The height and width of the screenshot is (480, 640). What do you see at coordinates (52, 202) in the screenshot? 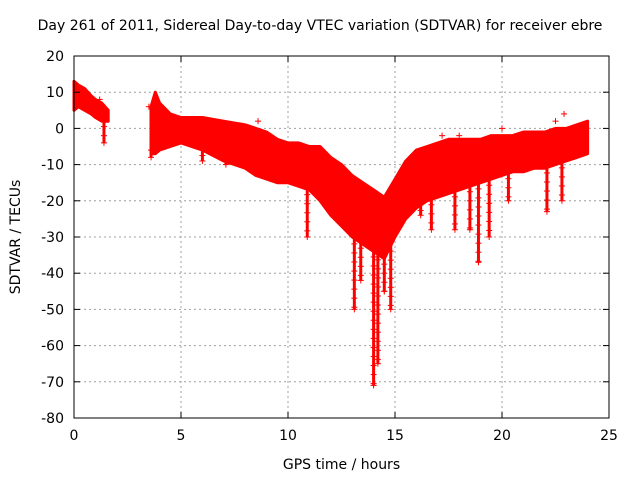
I see `y-tick-label: -20` at bounding box center [52, 202].